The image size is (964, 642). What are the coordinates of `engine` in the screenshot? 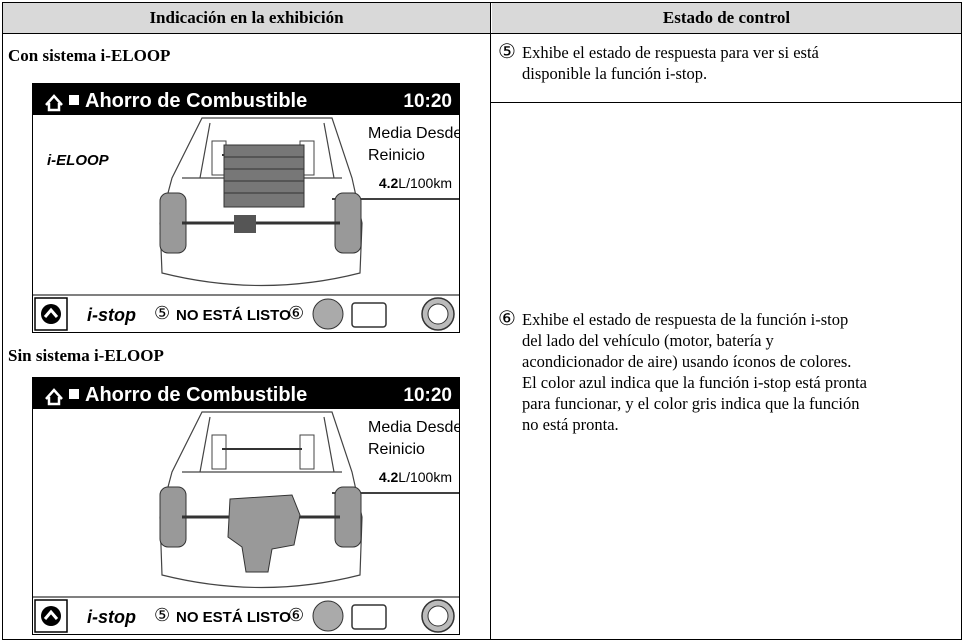 It's located at (264, 533).